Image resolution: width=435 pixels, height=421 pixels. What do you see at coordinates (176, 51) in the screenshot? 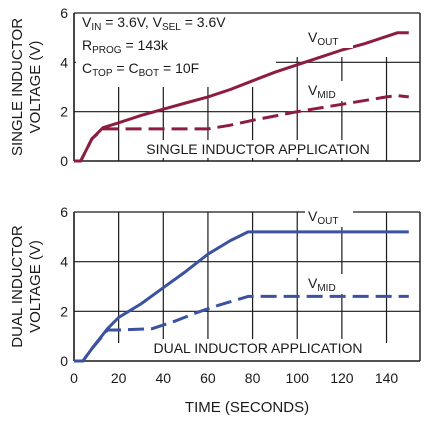
I see `conditions-background` at bounding box center [176, 51].